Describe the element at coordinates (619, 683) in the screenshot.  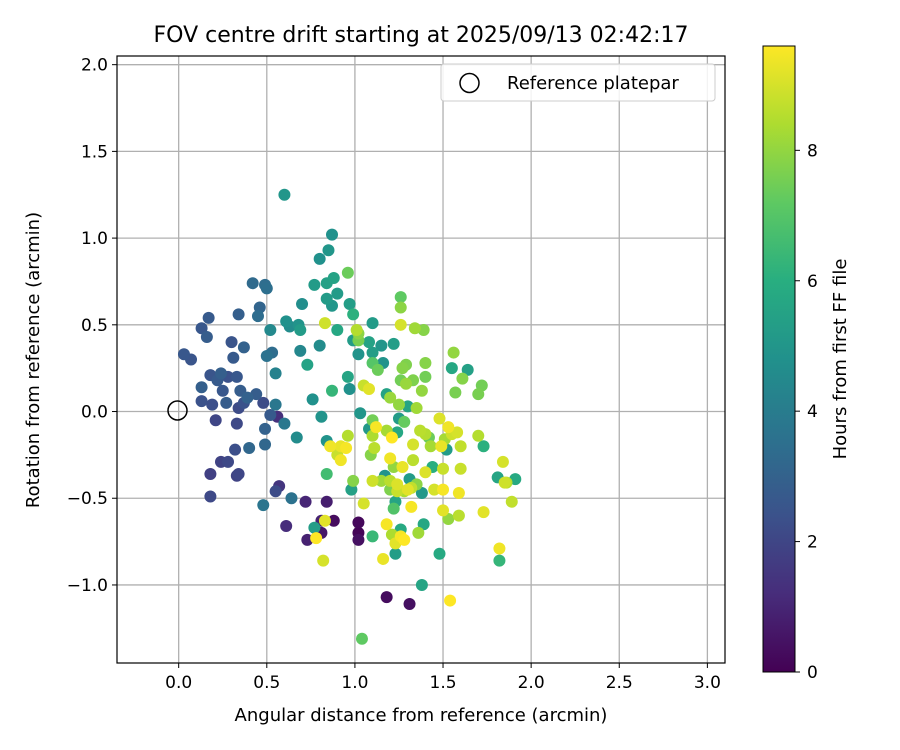
I see `x-tick-label: 2.5` at that location.